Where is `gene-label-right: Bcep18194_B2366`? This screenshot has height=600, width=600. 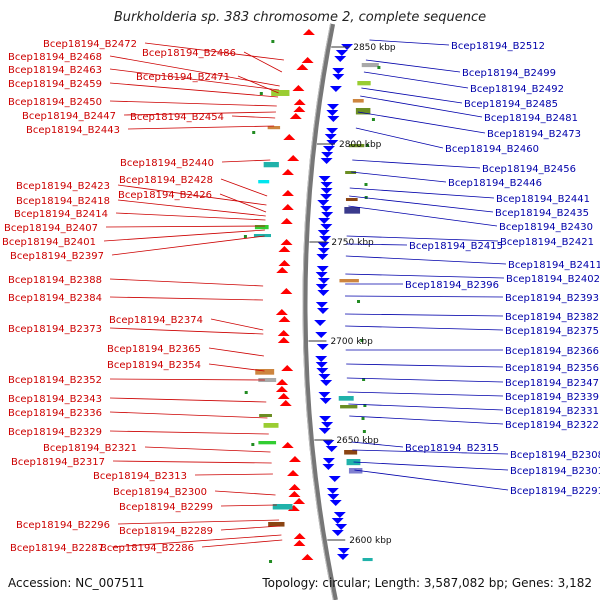
gene-label-right: Bcep18194_B2366 is located at coordinates (552, 351).